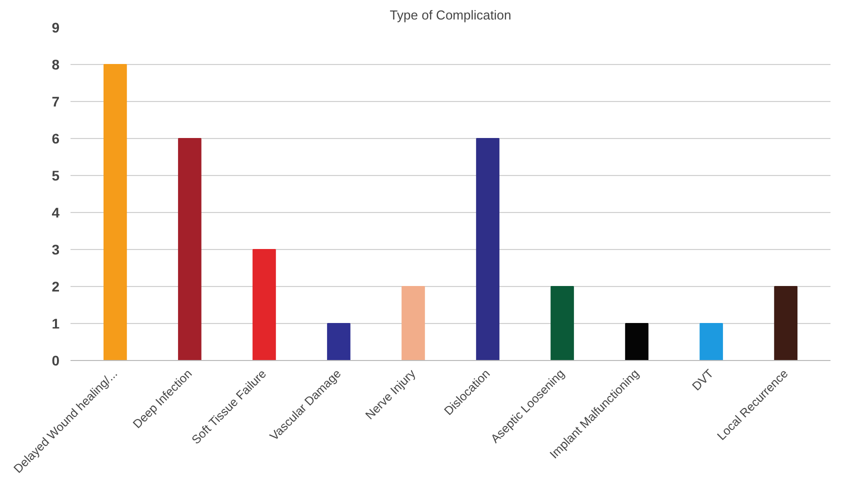 The width and height of the screenshot is (854, 487). I want to click on y-tick-label: 8, so click(56, 64).